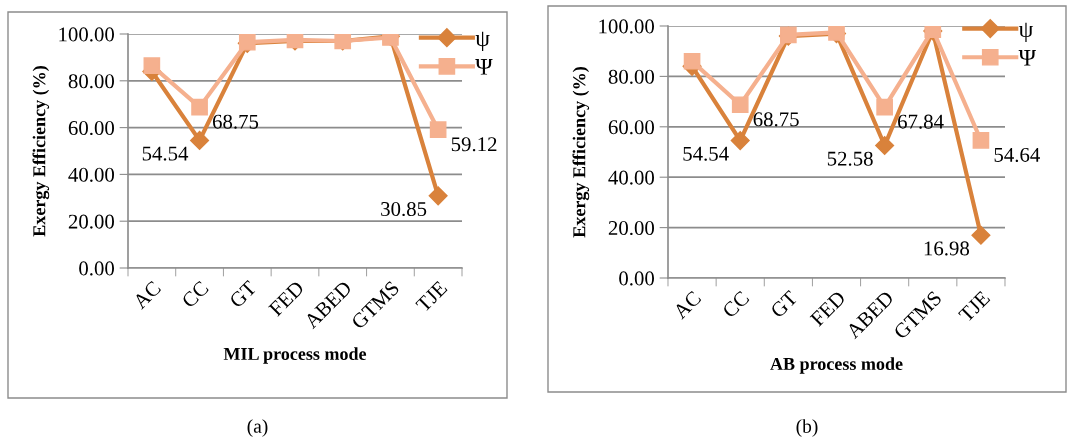  Describe the element at coordinates (1017, 154) in the screenshot. I see `data-label: 54.64` at that location.